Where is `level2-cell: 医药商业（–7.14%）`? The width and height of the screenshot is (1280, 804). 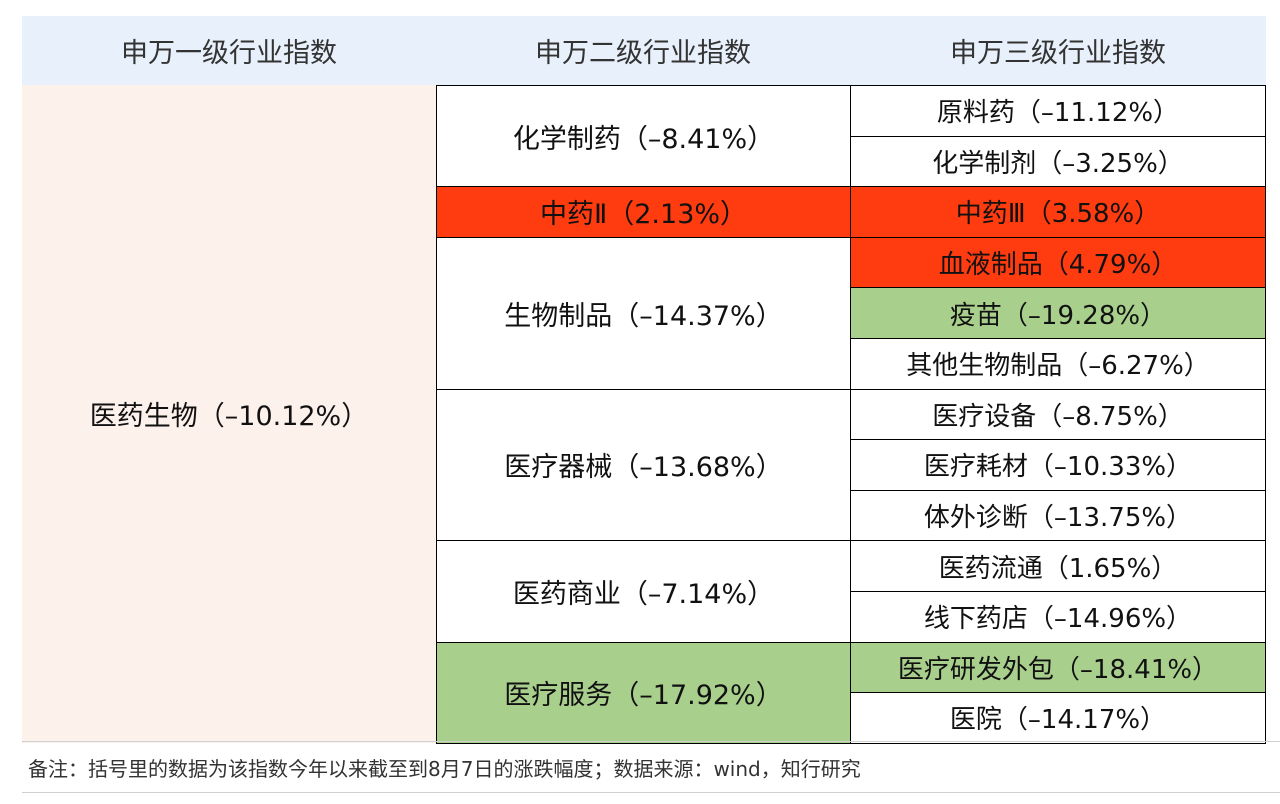 level2-cell: 医药商业（–7.14%） is located at coordinates (643, 591).